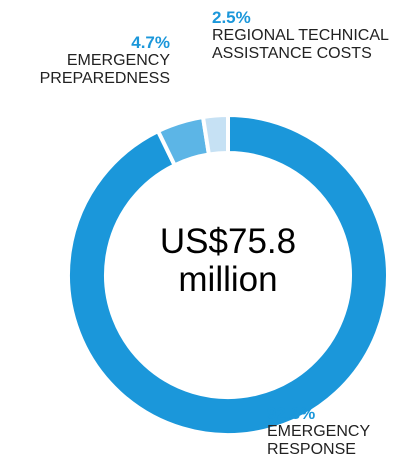  I want to click on slice-label: 2.5% REGIONAL TECHNICAL ASSISTANCE COSTS, so click(312, 35).